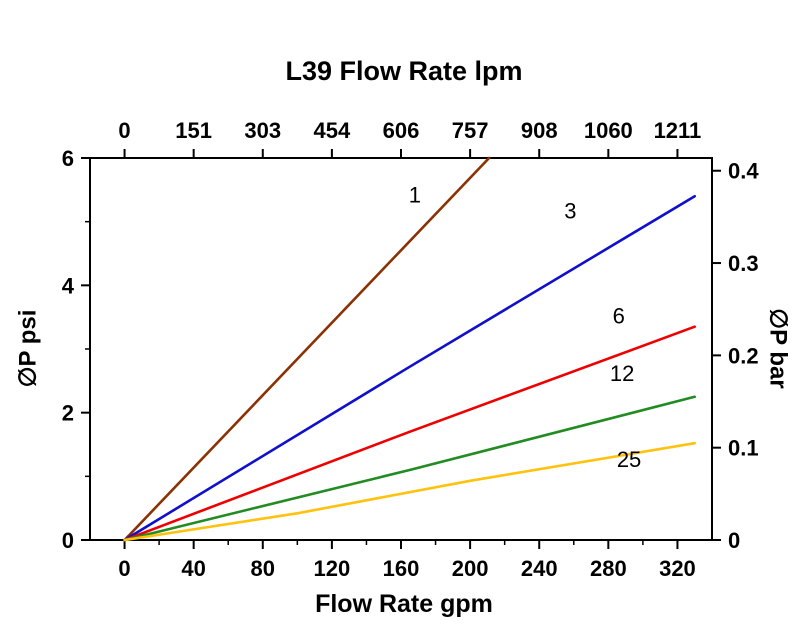  Describe the element at coordinates (404, 604) in the screenshot. I see `x-axis-label: Flow Rate gpm` at that location.